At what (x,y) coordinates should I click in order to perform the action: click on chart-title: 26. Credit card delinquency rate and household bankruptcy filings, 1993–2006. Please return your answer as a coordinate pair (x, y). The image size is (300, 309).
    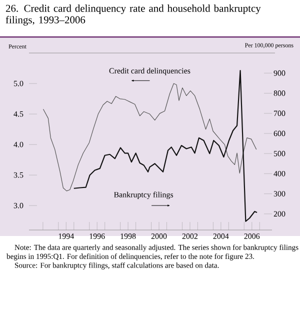
    Looking at the image, I should click on (133, 15).